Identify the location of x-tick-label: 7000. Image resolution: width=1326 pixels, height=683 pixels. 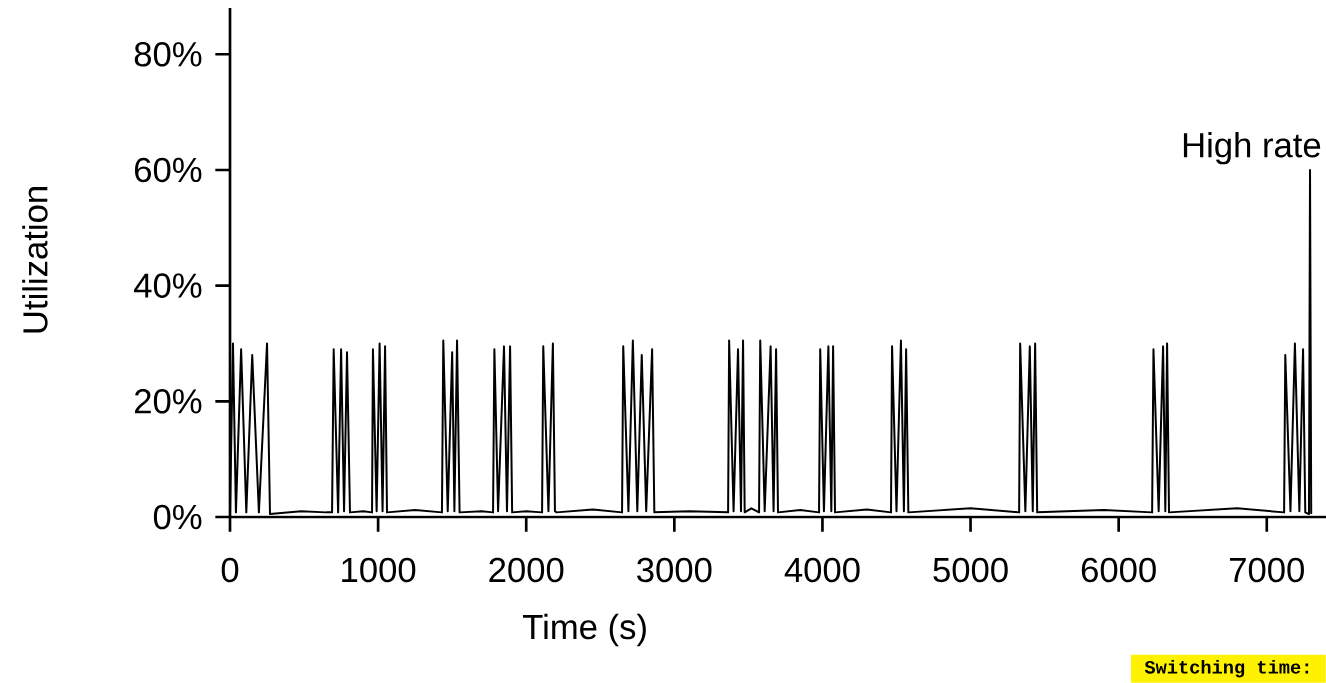
(1266, 570).